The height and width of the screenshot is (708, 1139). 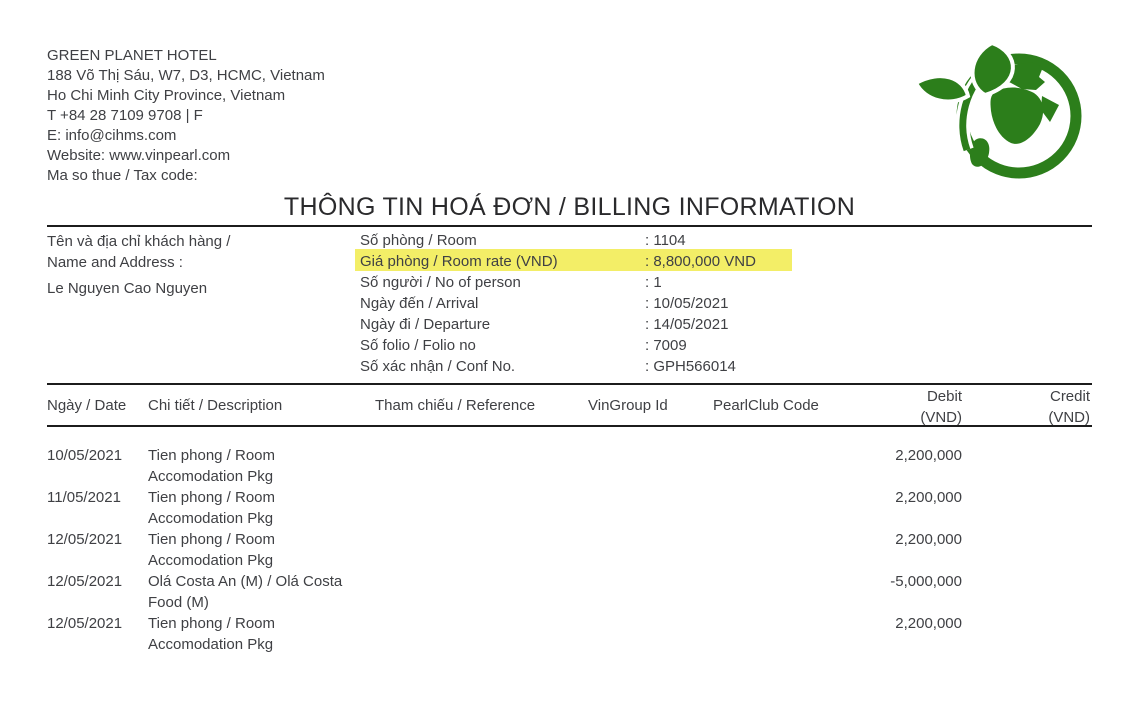 I want to click on header-date: Ngày / Date, so click(x=87, y=405).